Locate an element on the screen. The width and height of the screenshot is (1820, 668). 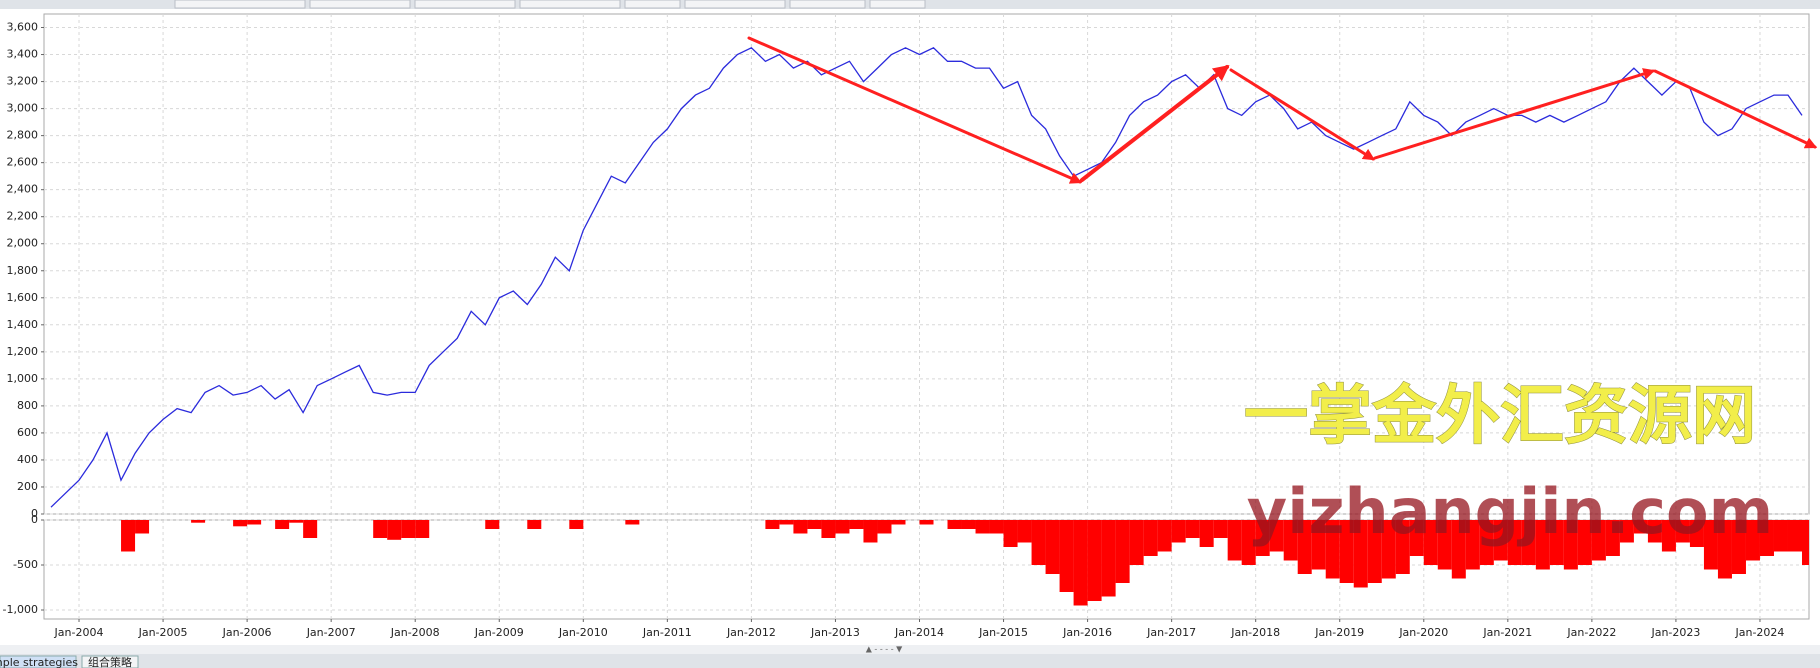
x-tick-label: Jan-2024 is located at coordinates (1760, 632).